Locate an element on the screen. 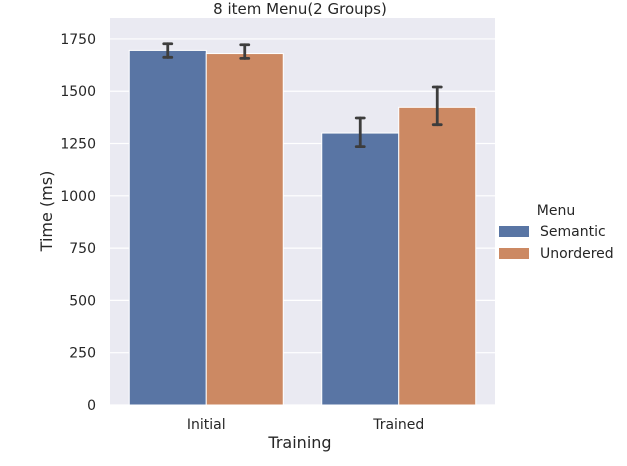  legend: Menu Semantic Unordered is located at coordinates (556, 232).